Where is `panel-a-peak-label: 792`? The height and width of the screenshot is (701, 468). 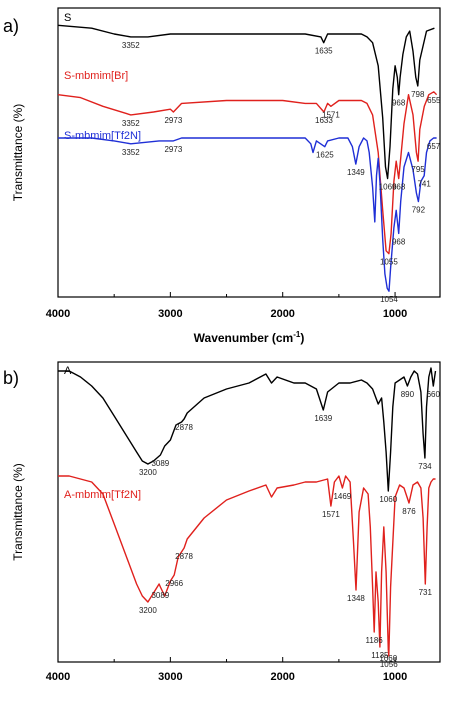 panel-a-peak-label: 792 is located at coordinates (419, 210).